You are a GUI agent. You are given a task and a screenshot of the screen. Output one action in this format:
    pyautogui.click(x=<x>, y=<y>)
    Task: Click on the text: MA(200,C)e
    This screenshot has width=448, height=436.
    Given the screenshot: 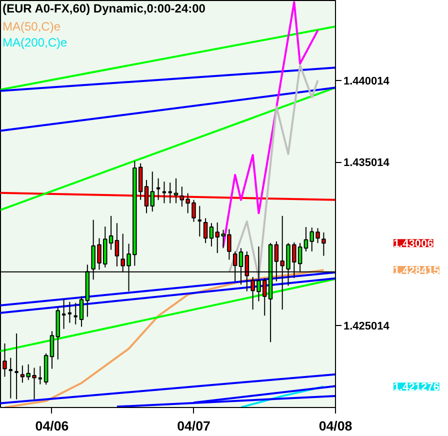 What is the action you would take?
    pyautogui.click(x=35, y=43)
    